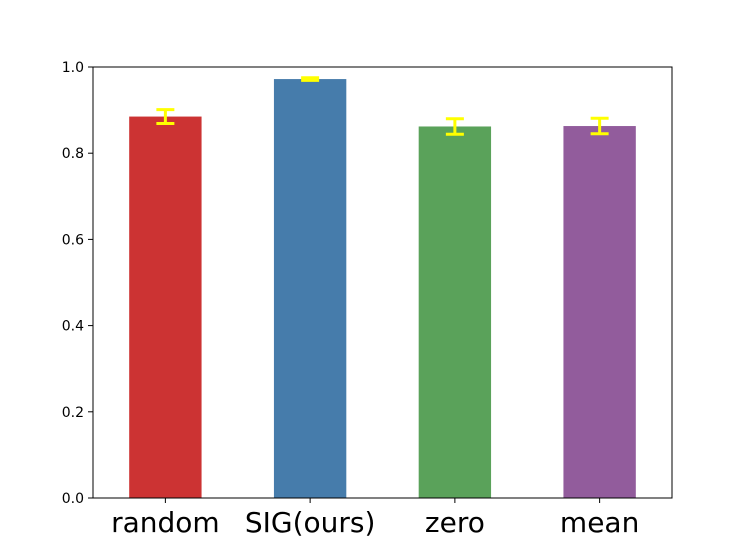 This screenshot has height=560, width=747. Describe the element at coordinates (310, 289) in the screenshot. I see `bar-sig-ours` at that location.